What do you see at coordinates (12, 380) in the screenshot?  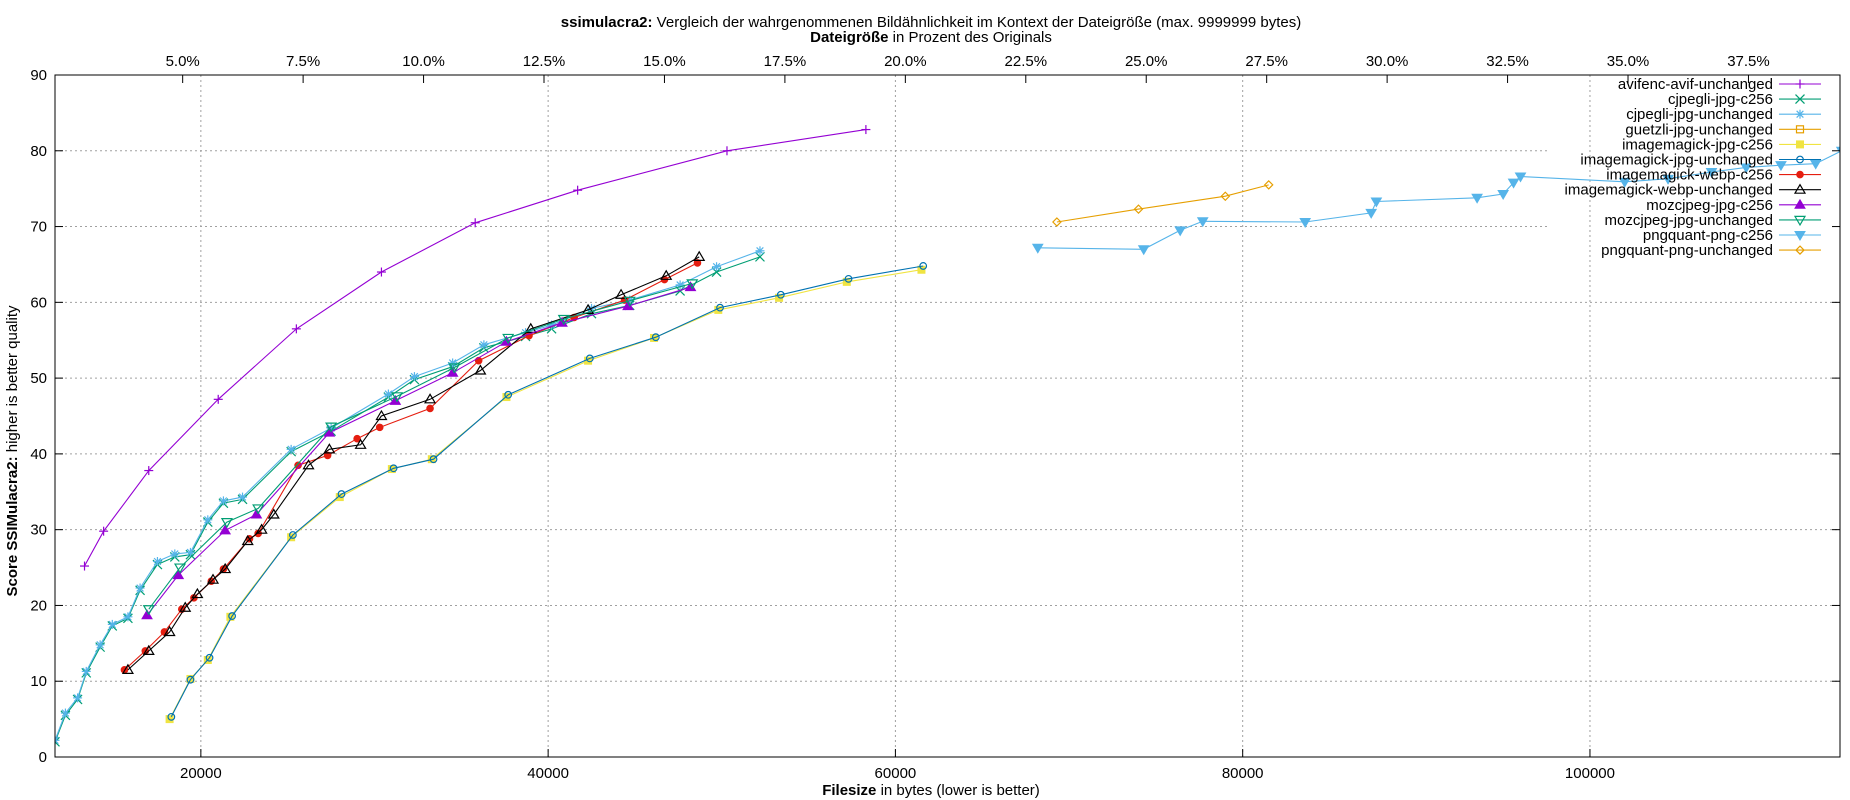 I see `y-axis-label-rest: higher is better quality` at bounding box center [12, 380].